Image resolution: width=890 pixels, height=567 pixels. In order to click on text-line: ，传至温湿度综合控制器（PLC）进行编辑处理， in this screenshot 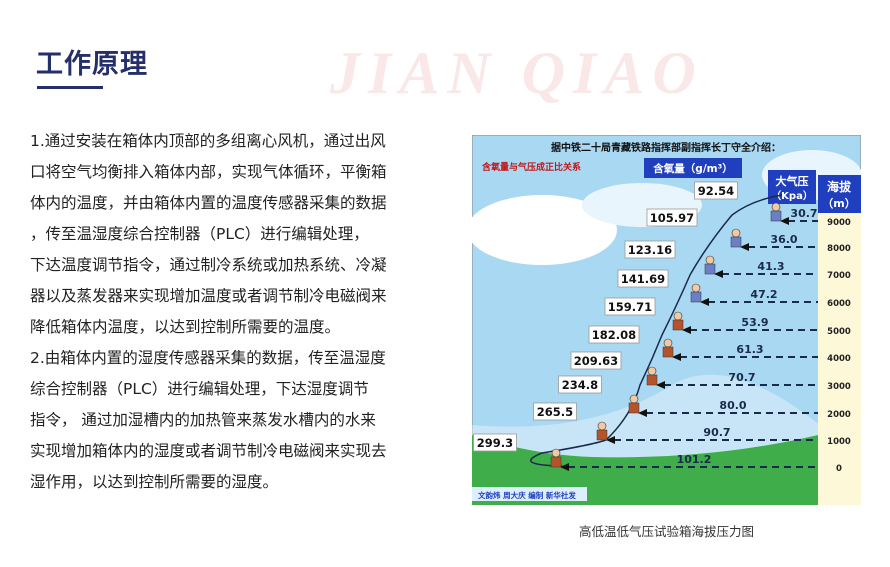, I will do `click(199, 234)`.